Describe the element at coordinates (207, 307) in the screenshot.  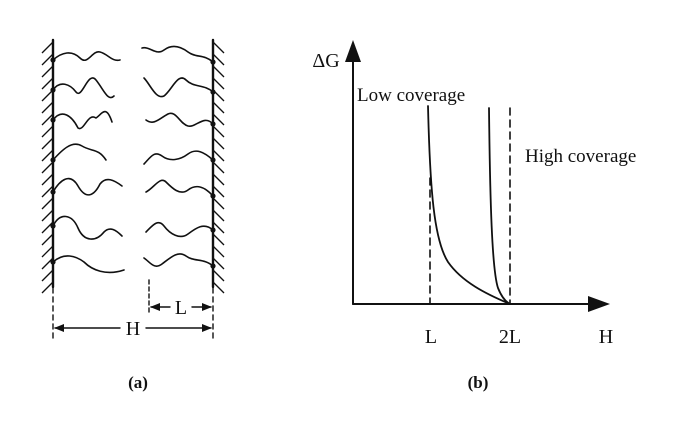
I see `l-arrow-right-head` at that location.